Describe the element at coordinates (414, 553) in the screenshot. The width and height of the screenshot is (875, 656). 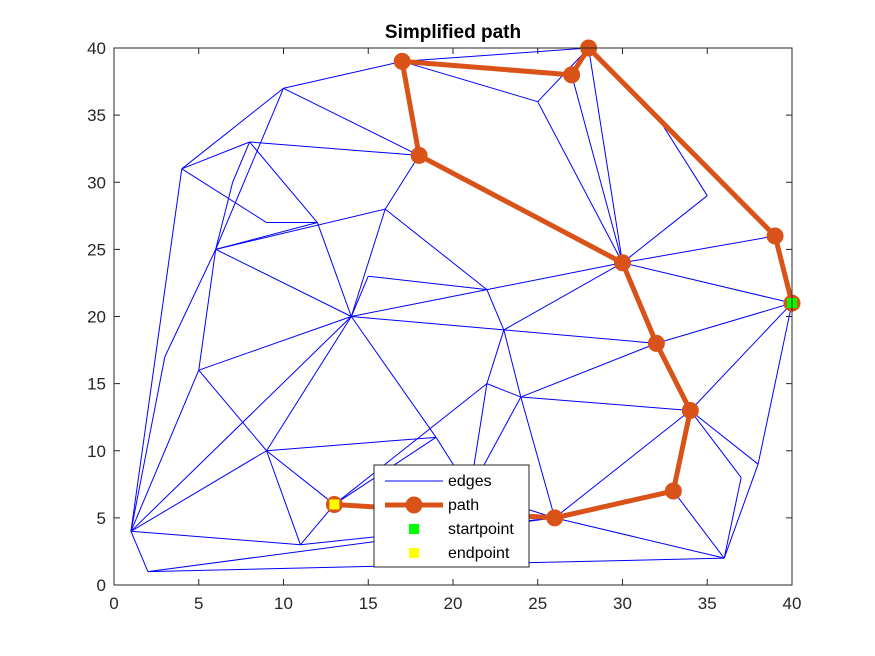
I see `legend-endpoint-swatch` at that location.